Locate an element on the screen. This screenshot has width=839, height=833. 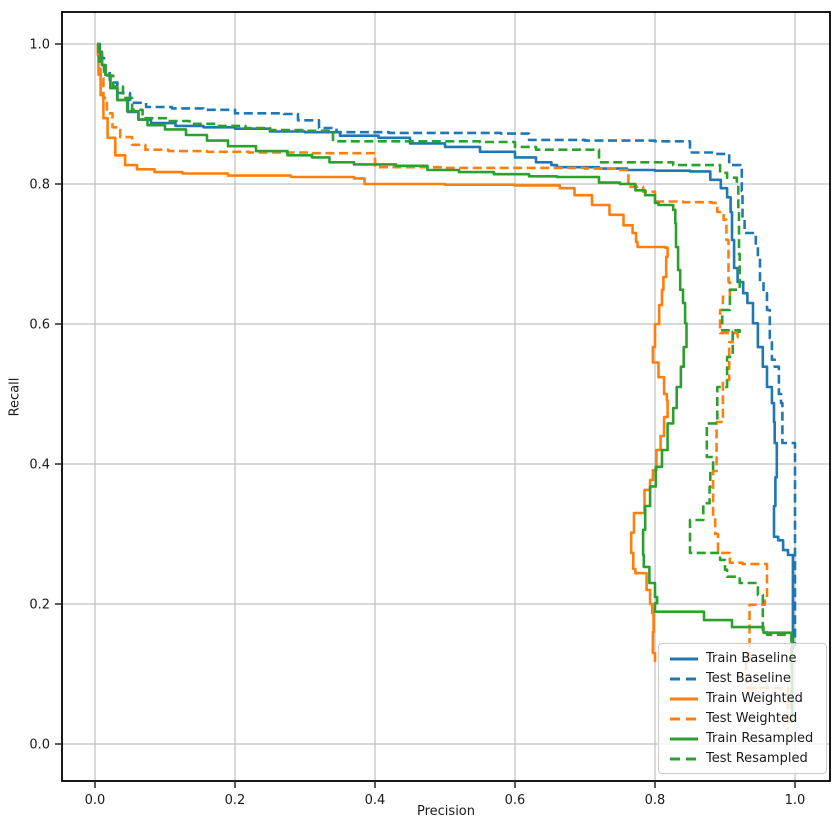
legend-item-test-resampled: Test Resampled is located at coordinates (744, 759).